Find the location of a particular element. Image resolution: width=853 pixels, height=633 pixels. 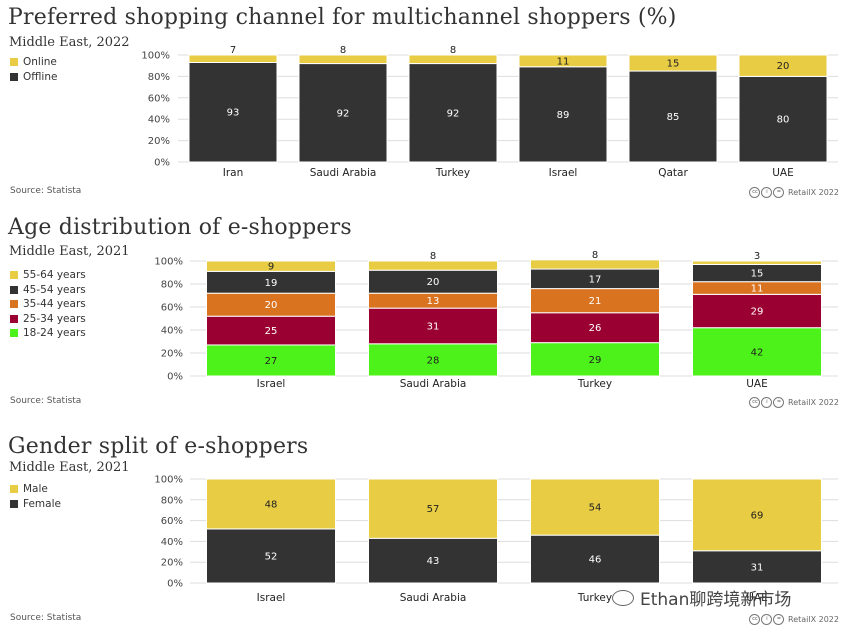

data-label: 27 is located at coordinates (271, 361).